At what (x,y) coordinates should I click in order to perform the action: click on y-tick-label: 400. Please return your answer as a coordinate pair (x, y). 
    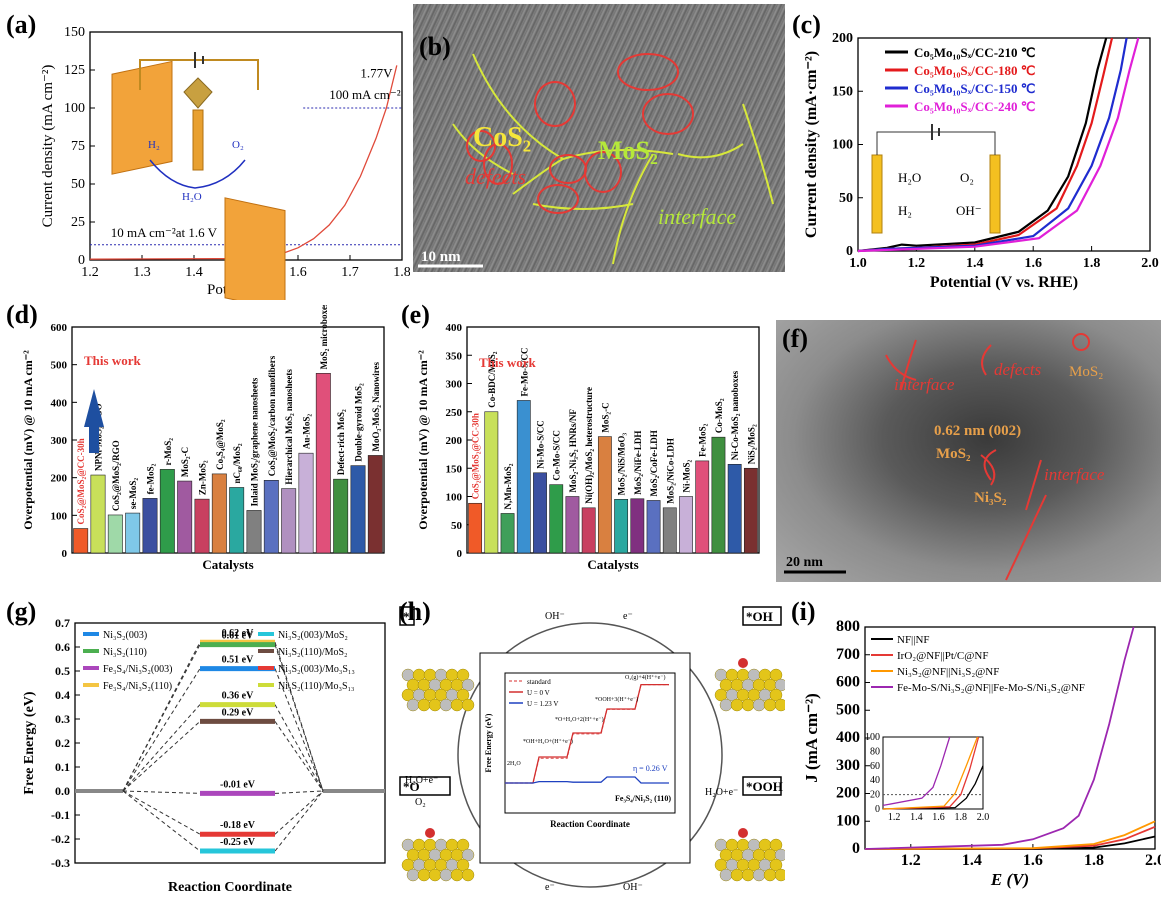
    Looking at the image, I should click on (848, 737).